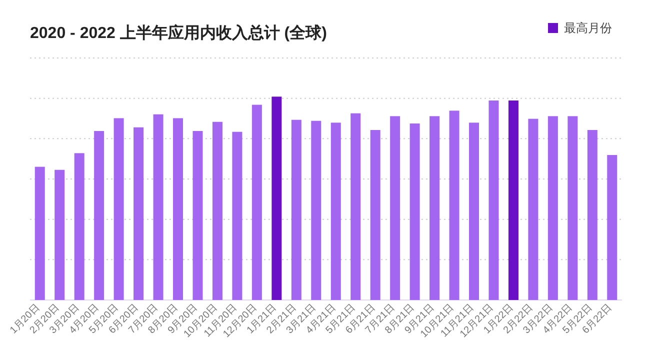  Describe the element at coordinates (588, 28) in the screenshot. I see `legend-label: 最高月份` at that location.